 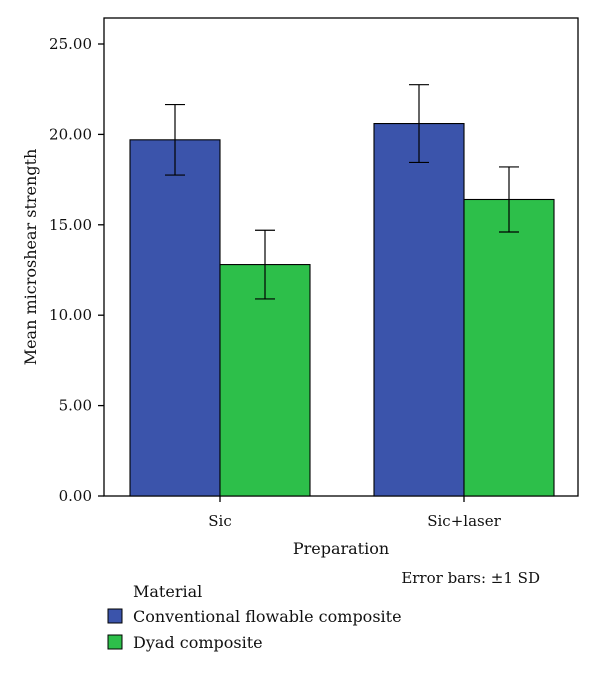 I want to click on legend-label: Dyad composite, so click(x=198, y=642).